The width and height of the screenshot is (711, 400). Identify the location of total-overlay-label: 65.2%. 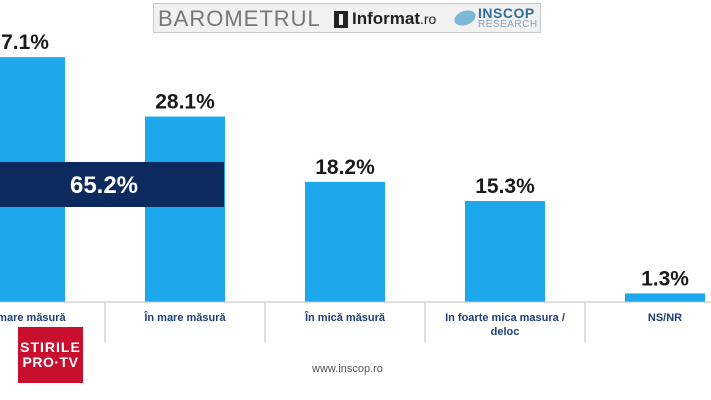
(104, 185).